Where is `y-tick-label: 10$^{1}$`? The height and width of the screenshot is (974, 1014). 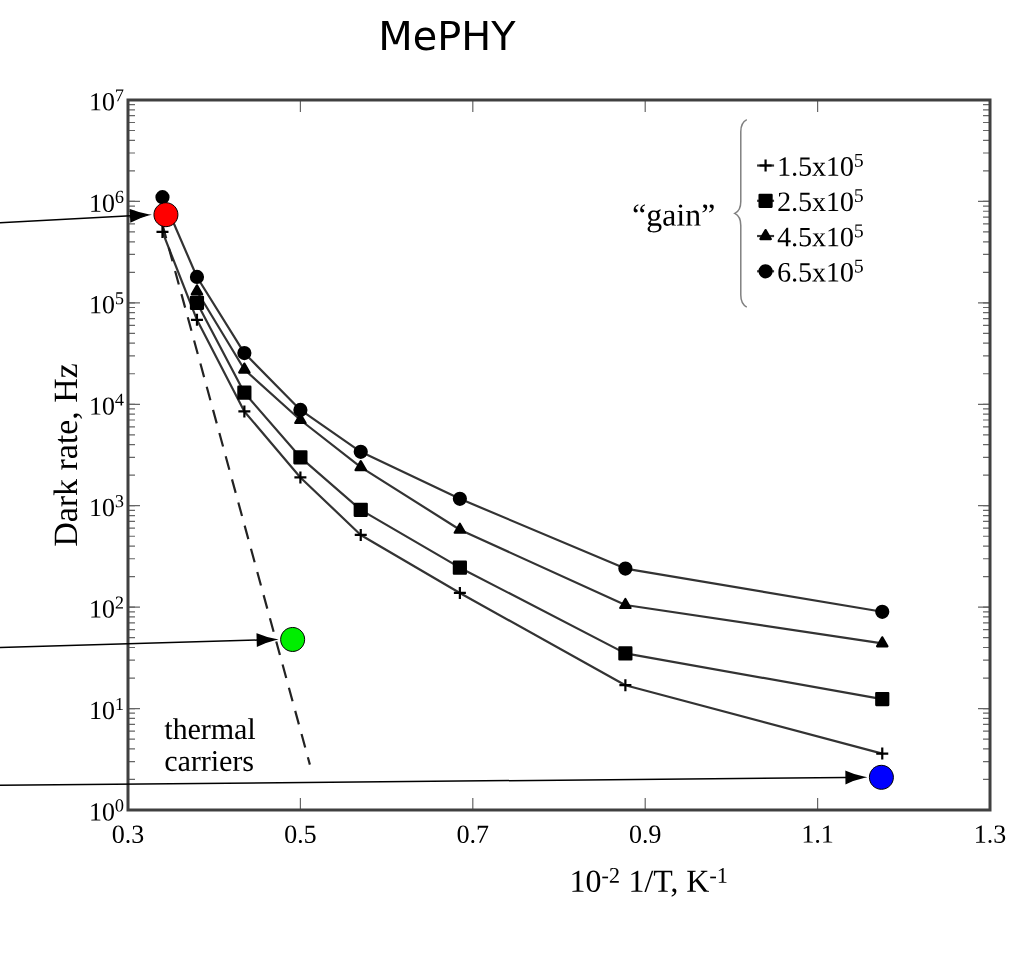
y-tick-label: 10$^{1}$ is located at coordinates (107, 708).